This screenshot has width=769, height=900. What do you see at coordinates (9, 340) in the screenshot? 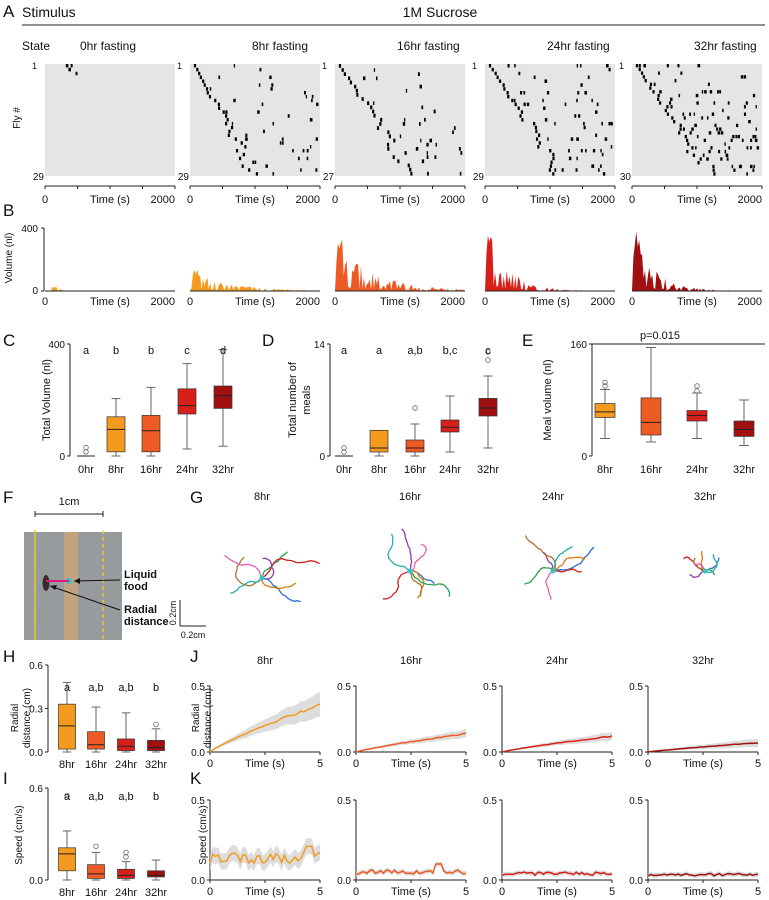
I see `panel-label-c: C` at bounding box center [9, 340].